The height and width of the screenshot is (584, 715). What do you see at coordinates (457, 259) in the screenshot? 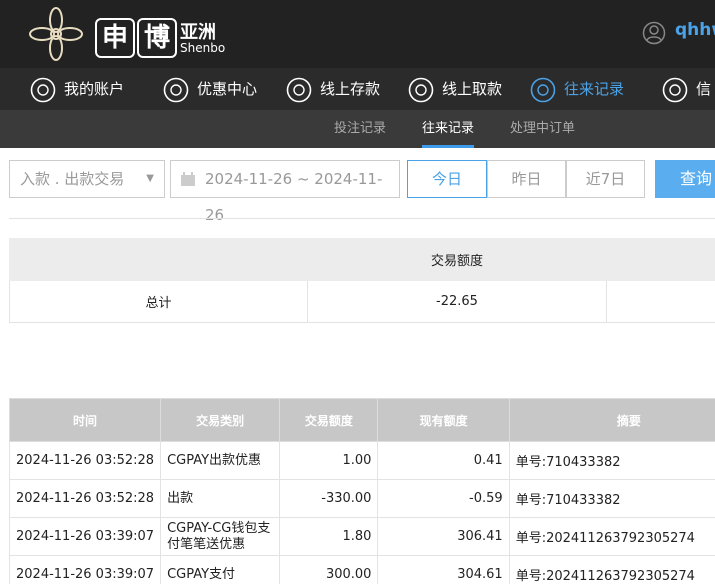
I see `summary-header: 交易额度` at bounding box center [457, 259].